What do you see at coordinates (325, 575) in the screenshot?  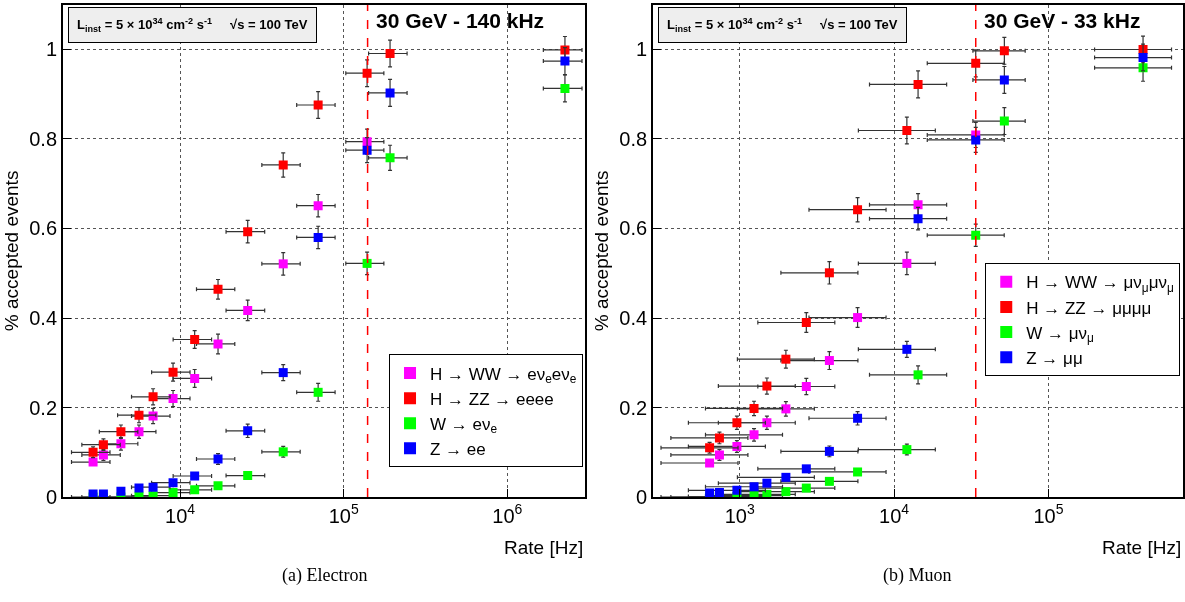 I see `text: (a) Electron` at bounding box center [325, 575].